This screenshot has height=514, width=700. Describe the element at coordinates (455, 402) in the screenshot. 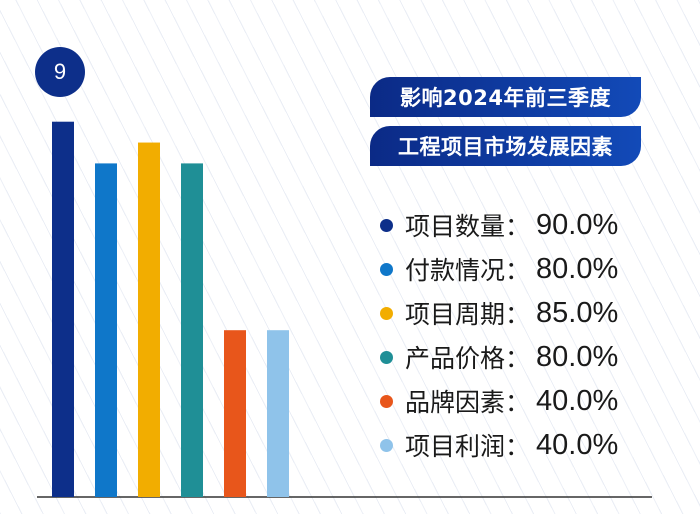

I see `legend-label: 品牌因素` at that location.